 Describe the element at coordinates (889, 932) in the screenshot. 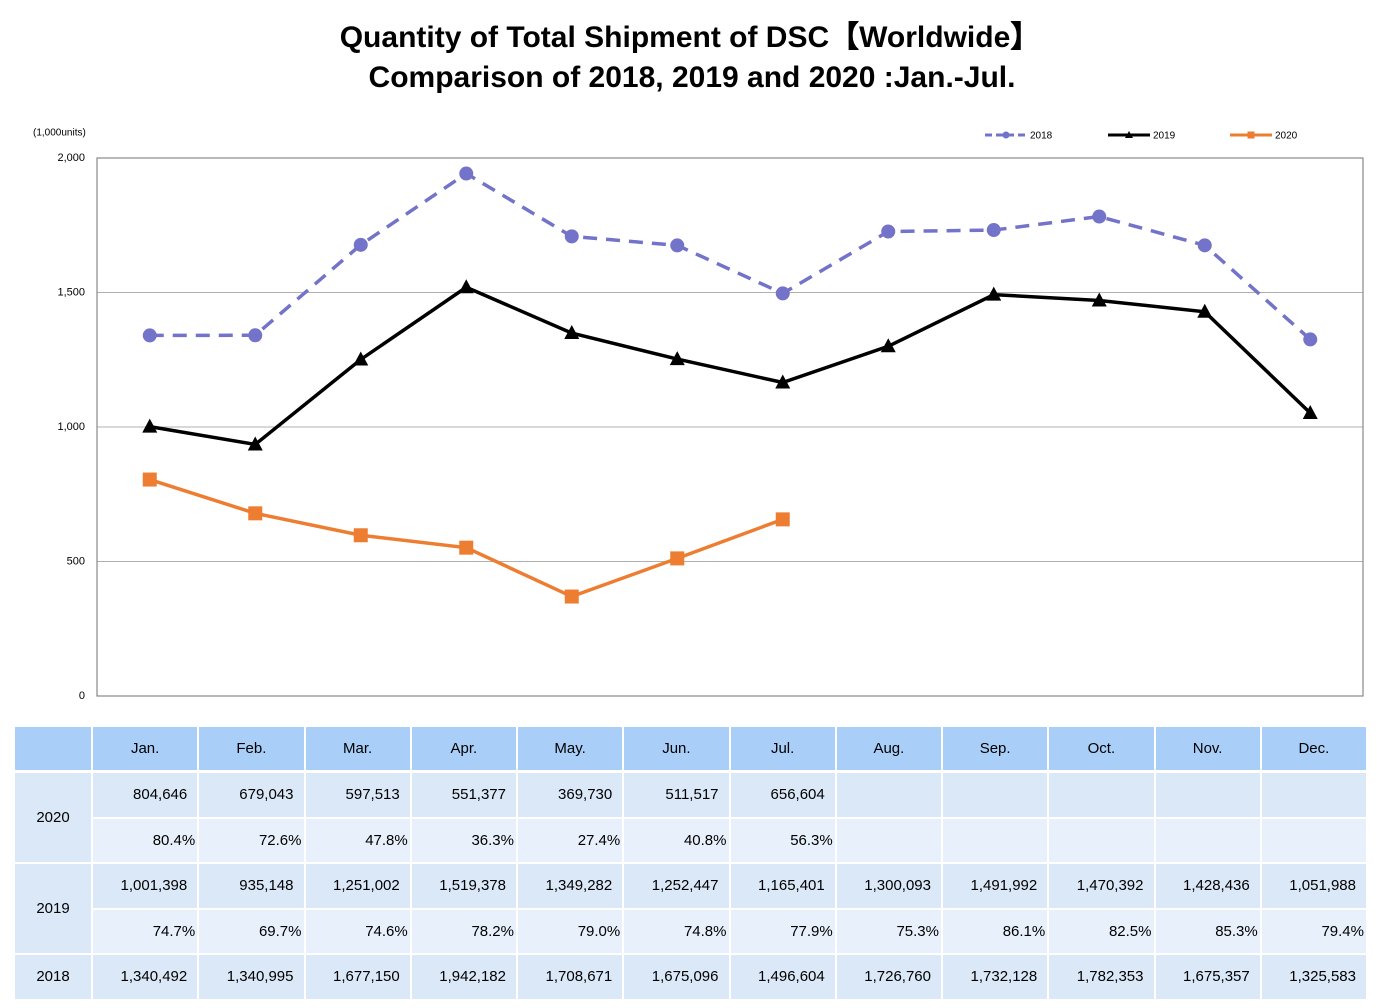

I see `table-cell: 75.3%` at that location.